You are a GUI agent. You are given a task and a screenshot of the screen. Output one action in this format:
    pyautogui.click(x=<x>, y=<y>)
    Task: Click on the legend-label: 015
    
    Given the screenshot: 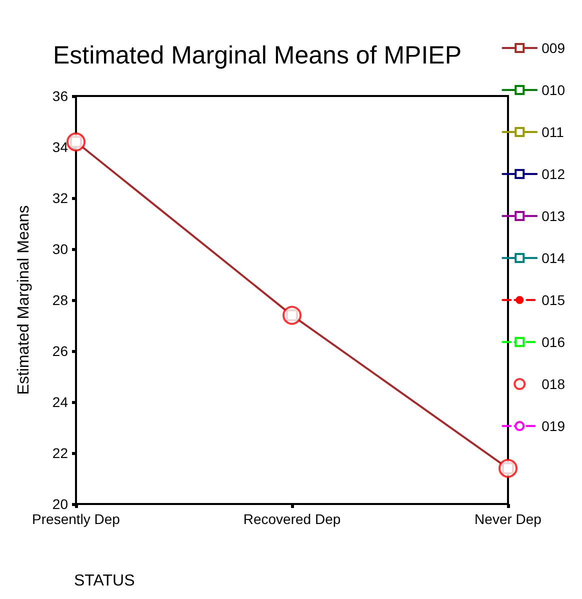 What is the action you would take?
    pyautogui.click(x=554, y=300)
    